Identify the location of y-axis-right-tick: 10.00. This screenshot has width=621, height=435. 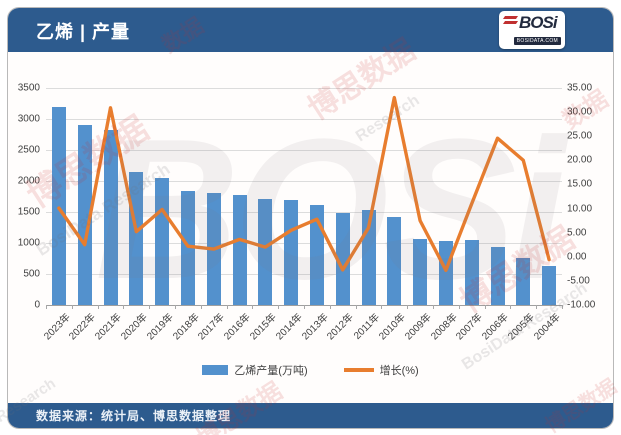
(580, 209).